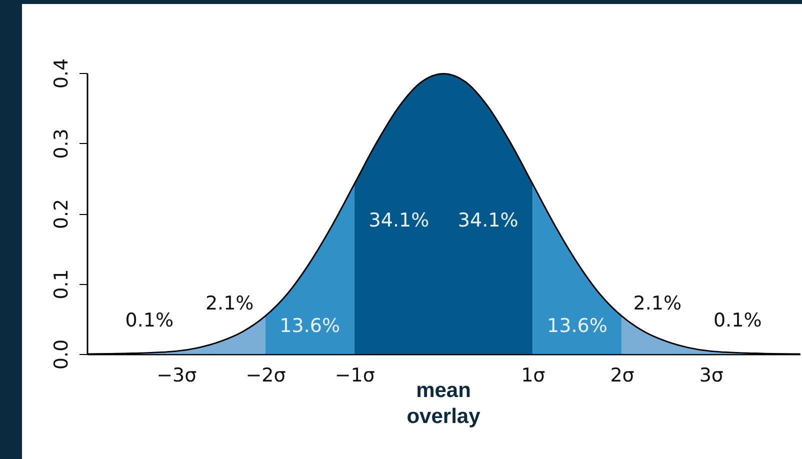 This screenshot has height=459, width=802. Describe the element at coordinates (354, 375) in the screenshot. I see `x-tick-label: −1σ` at that location.